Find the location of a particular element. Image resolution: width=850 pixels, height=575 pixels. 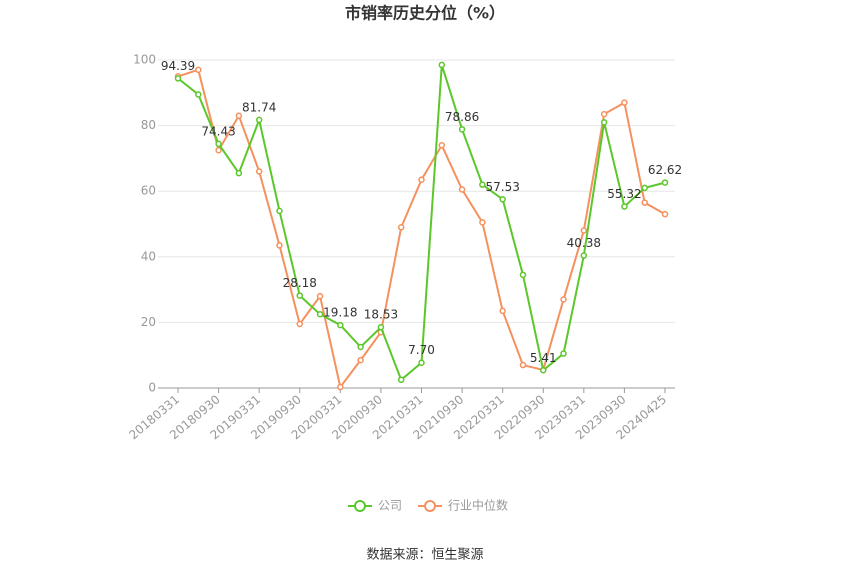

y-tick-label: 20 is located at coordinates (148, 322).